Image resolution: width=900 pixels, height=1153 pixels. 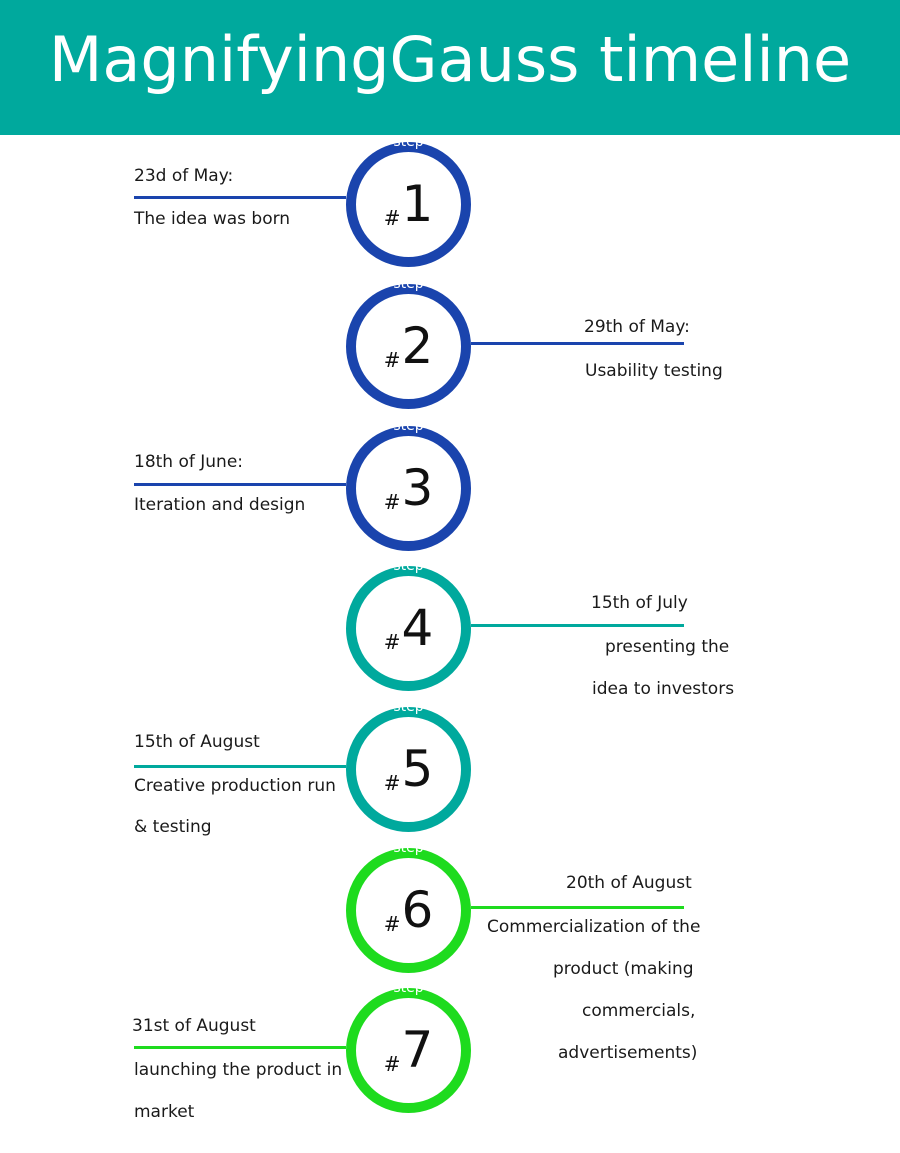 I want to click on timeline-step-2: step #2 29th of May: Usability testing, so click(x=450, y=345).